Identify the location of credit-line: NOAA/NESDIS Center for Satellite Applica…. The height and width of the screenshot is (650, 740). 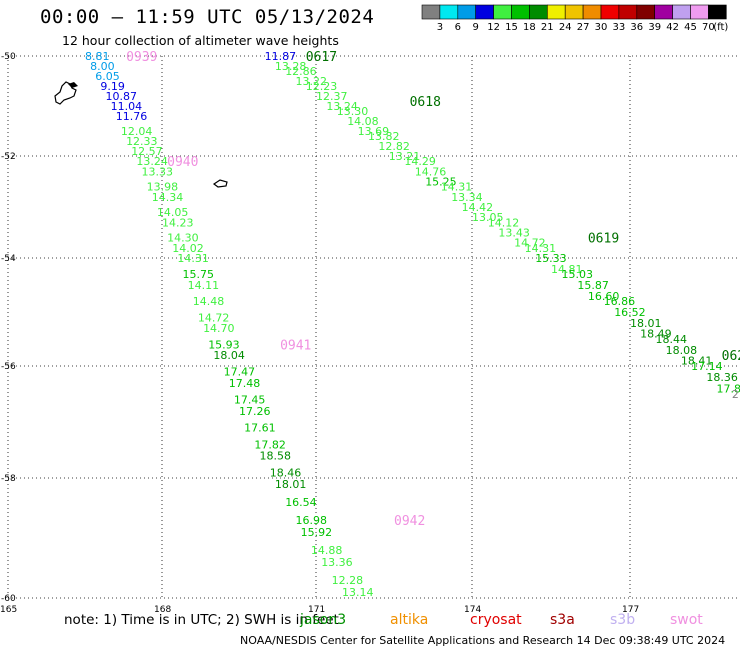
(483, 640).